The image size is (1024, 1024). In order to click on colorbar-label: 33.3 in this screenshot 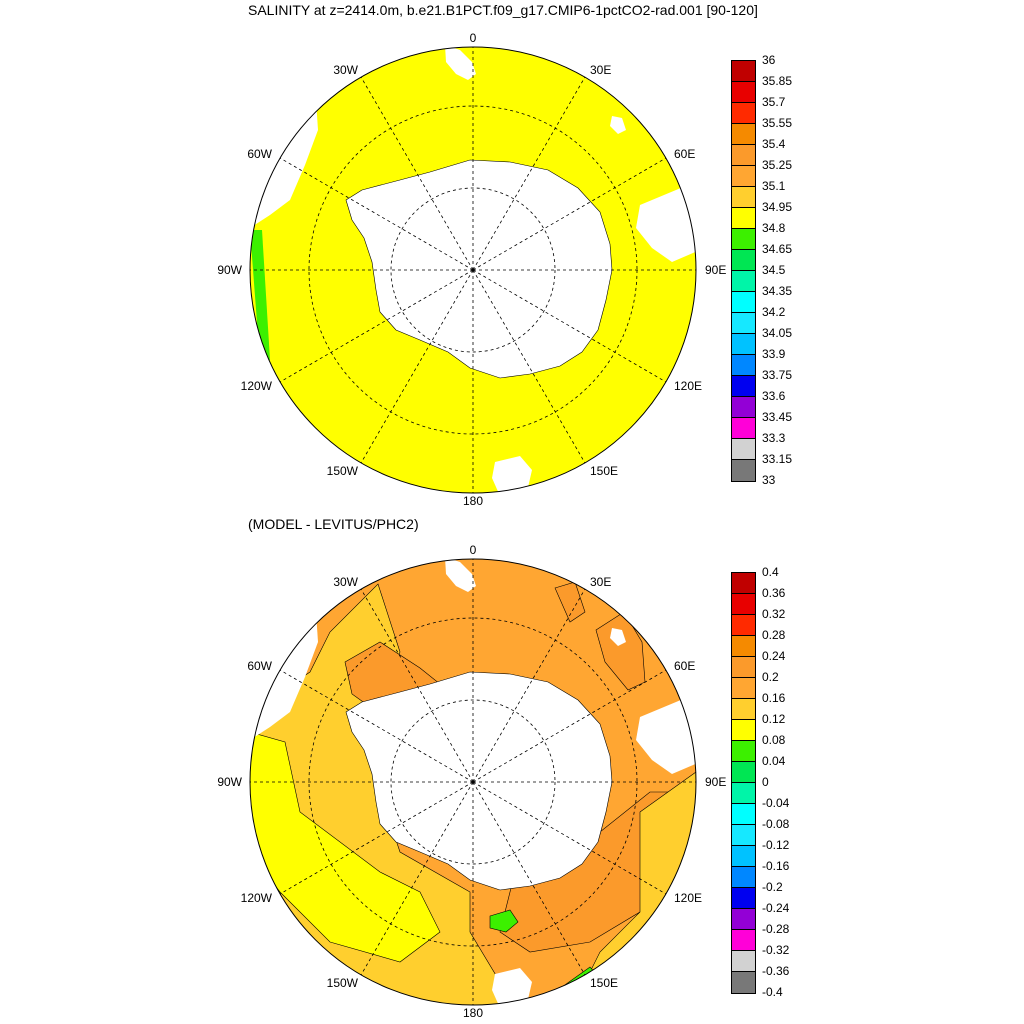, I will do `click(774, 438)`.